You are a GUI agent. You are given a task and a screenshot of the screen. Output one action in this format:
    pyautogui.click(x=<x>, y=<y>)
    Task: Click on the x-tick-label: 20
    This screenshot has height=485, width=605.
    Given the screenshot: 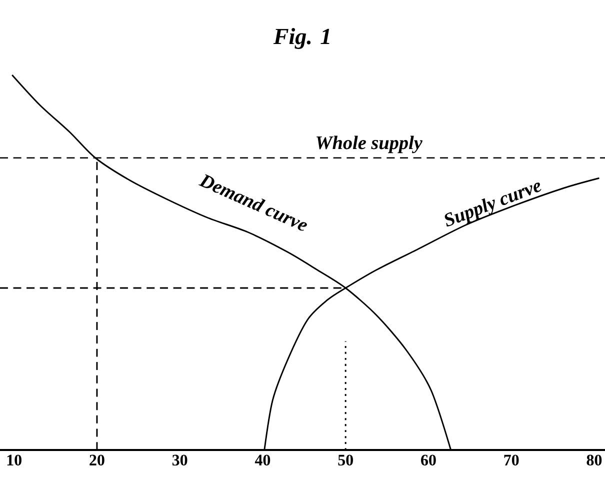 What is the action you would take?
    pyautogui.click(x=97, y=460)
    